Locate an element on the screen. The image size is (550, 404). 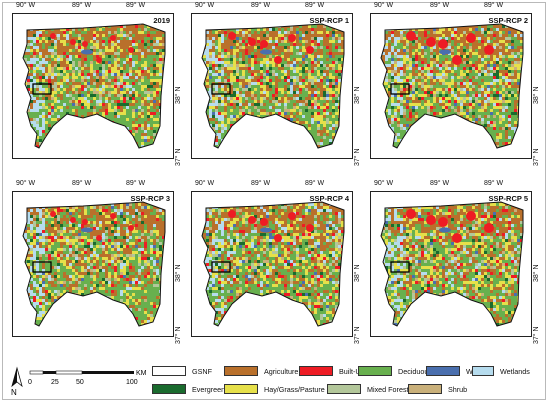
scale-tick-0: 0 is located at coordinates (30, 382).